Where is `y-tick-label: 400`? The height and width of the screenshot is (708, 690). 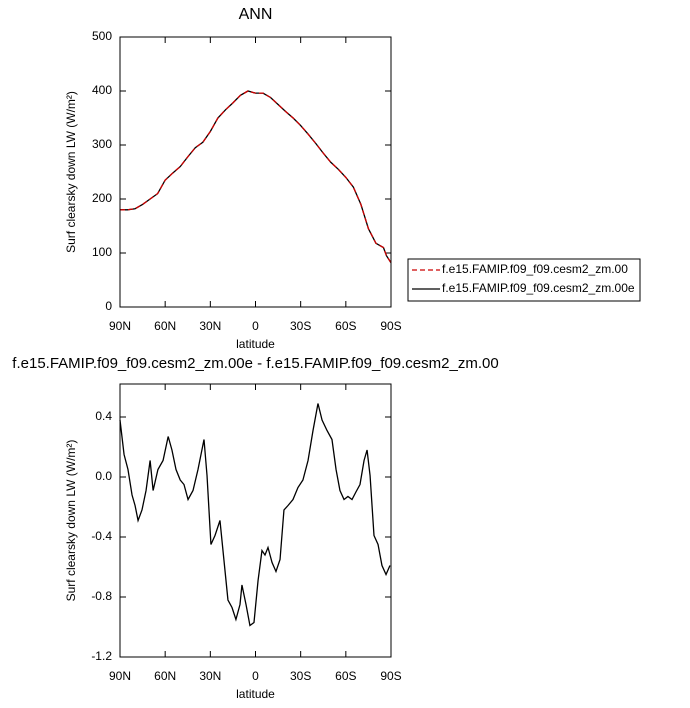 y-tick-label: 400 is located at coordinates (102, 90).